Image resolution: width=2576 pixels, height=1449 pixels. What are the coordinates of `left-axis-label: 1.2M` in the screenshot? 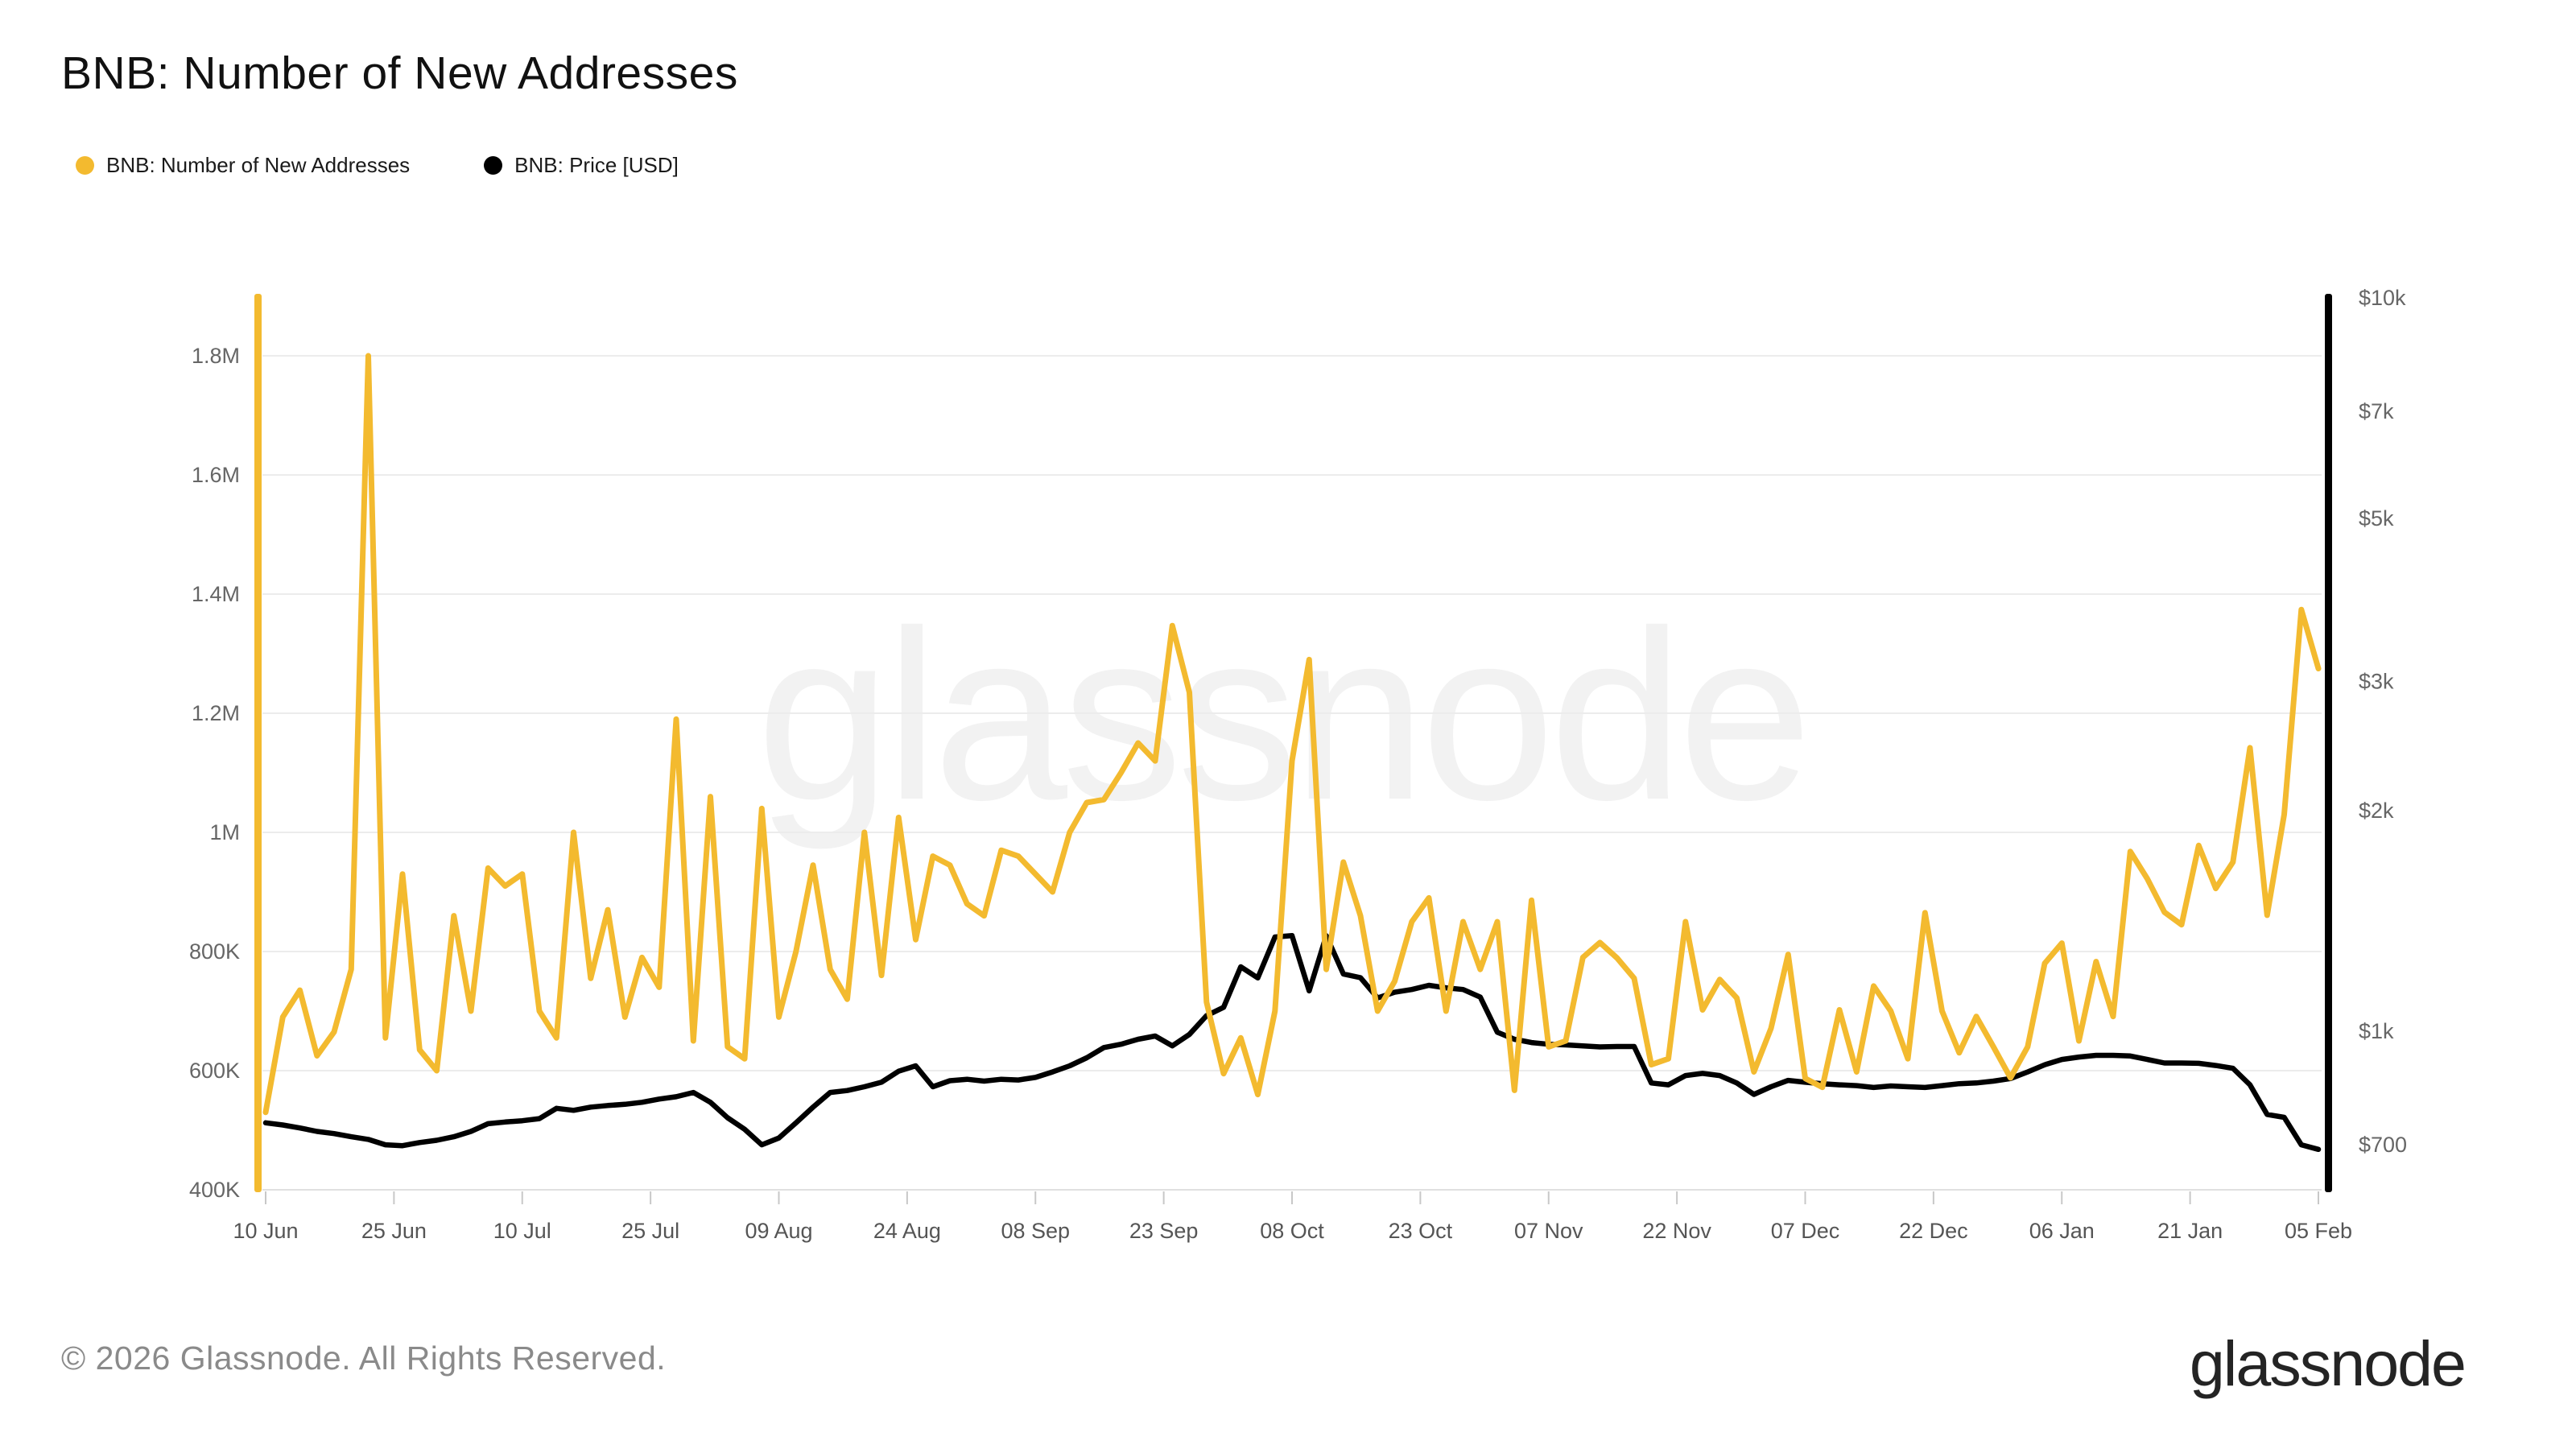 It's located at (216, 713).